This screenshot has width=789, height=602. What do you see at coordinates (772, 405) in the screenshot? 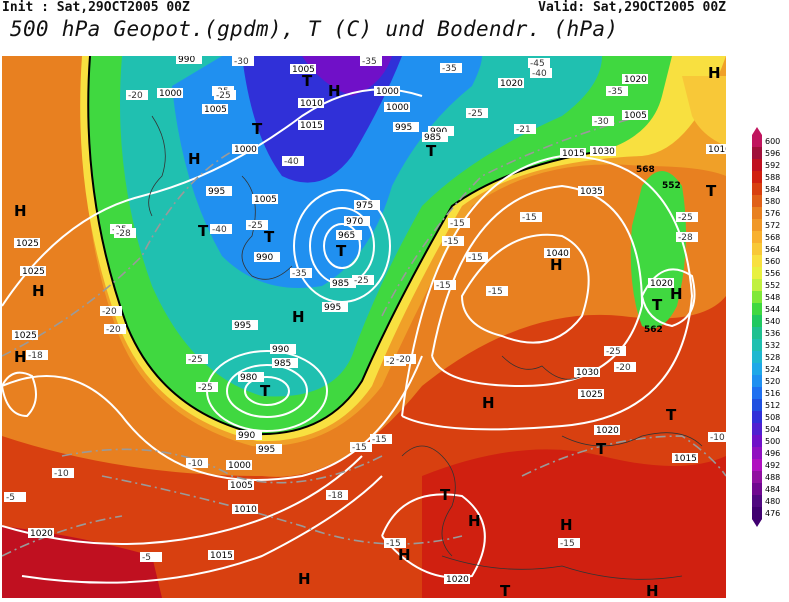
I see `colorbar-label: 512` at bounding box center [772, 405].